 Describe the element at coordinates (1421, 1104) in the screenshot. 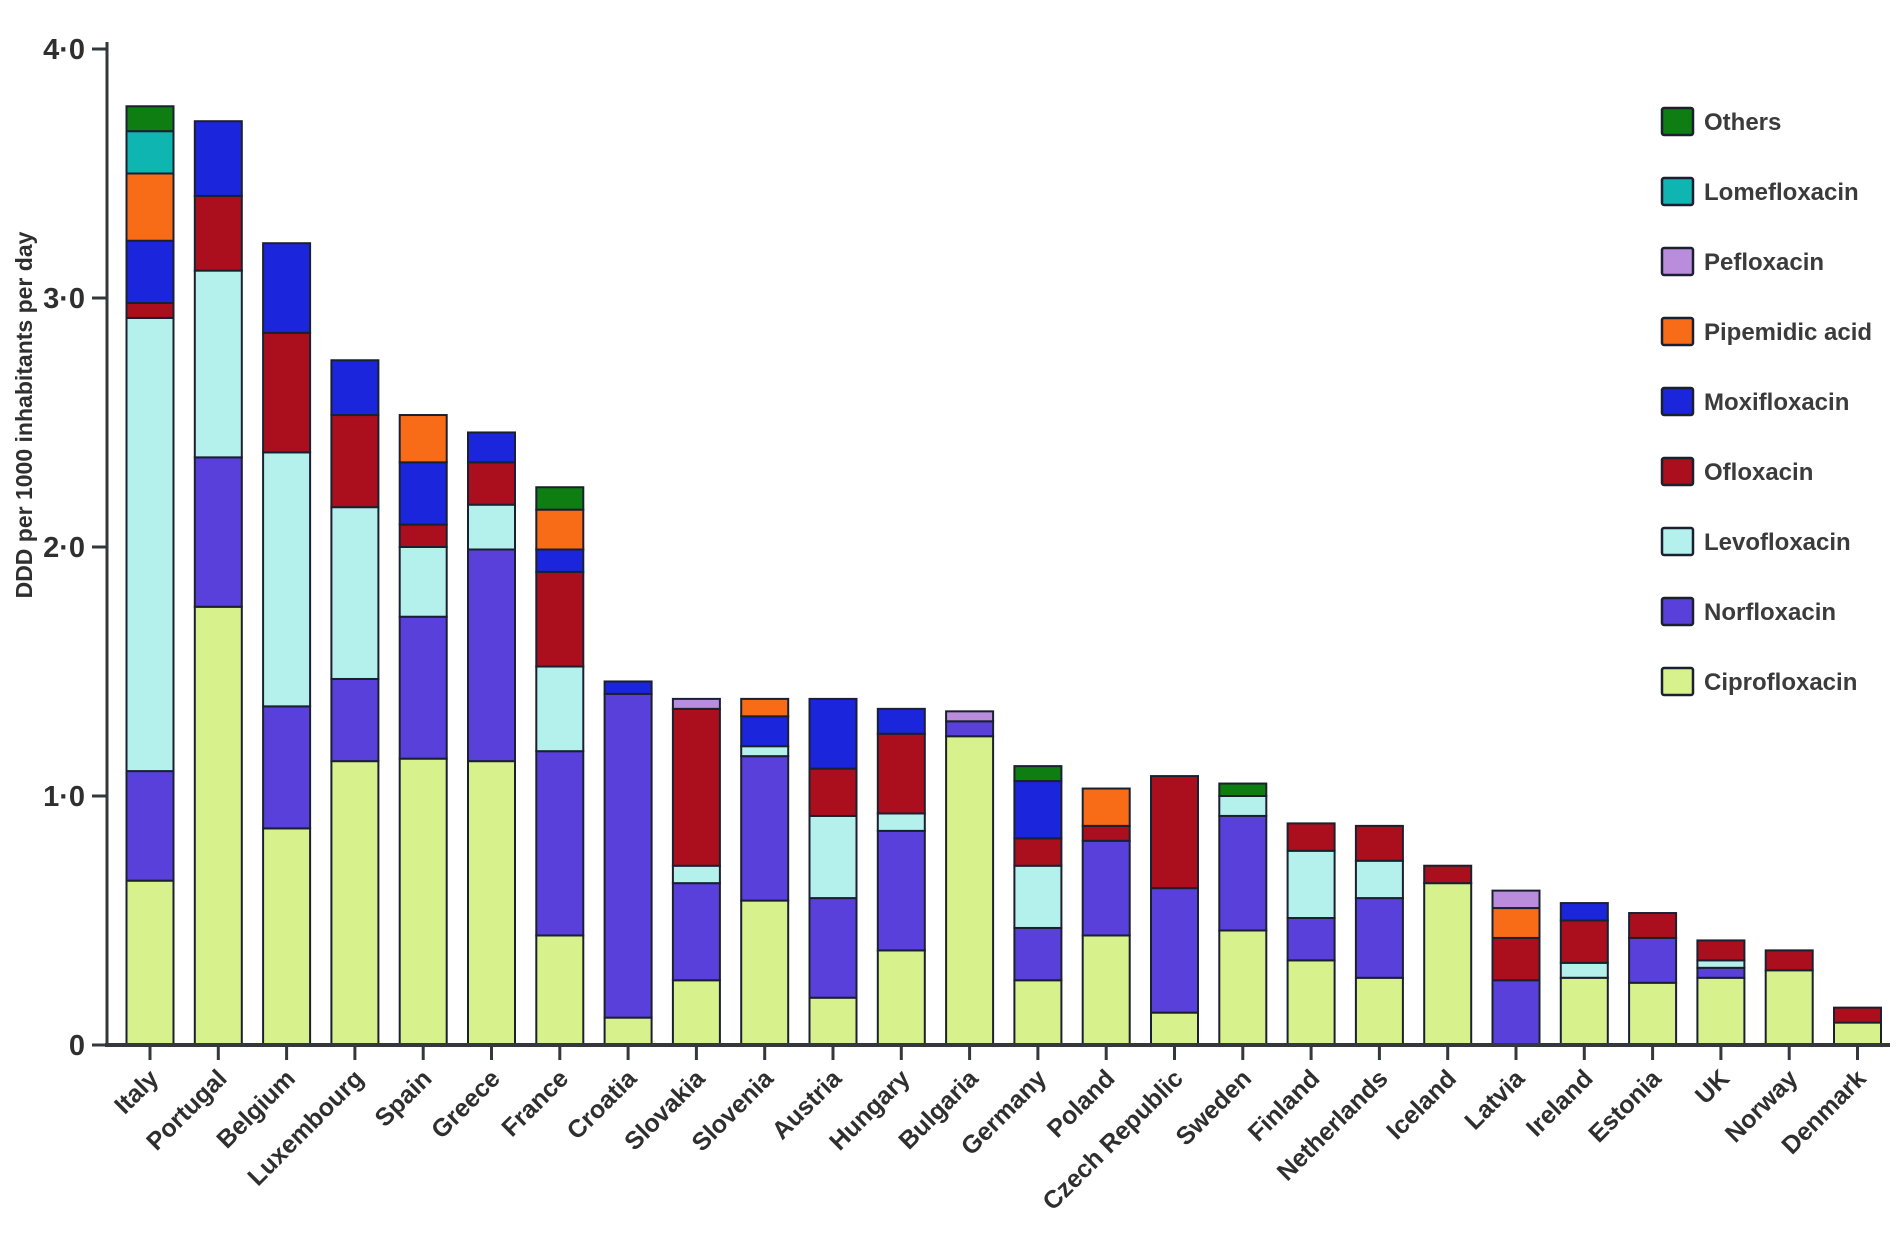

I see `x-tick-label-iceland: Iceland` at that location.